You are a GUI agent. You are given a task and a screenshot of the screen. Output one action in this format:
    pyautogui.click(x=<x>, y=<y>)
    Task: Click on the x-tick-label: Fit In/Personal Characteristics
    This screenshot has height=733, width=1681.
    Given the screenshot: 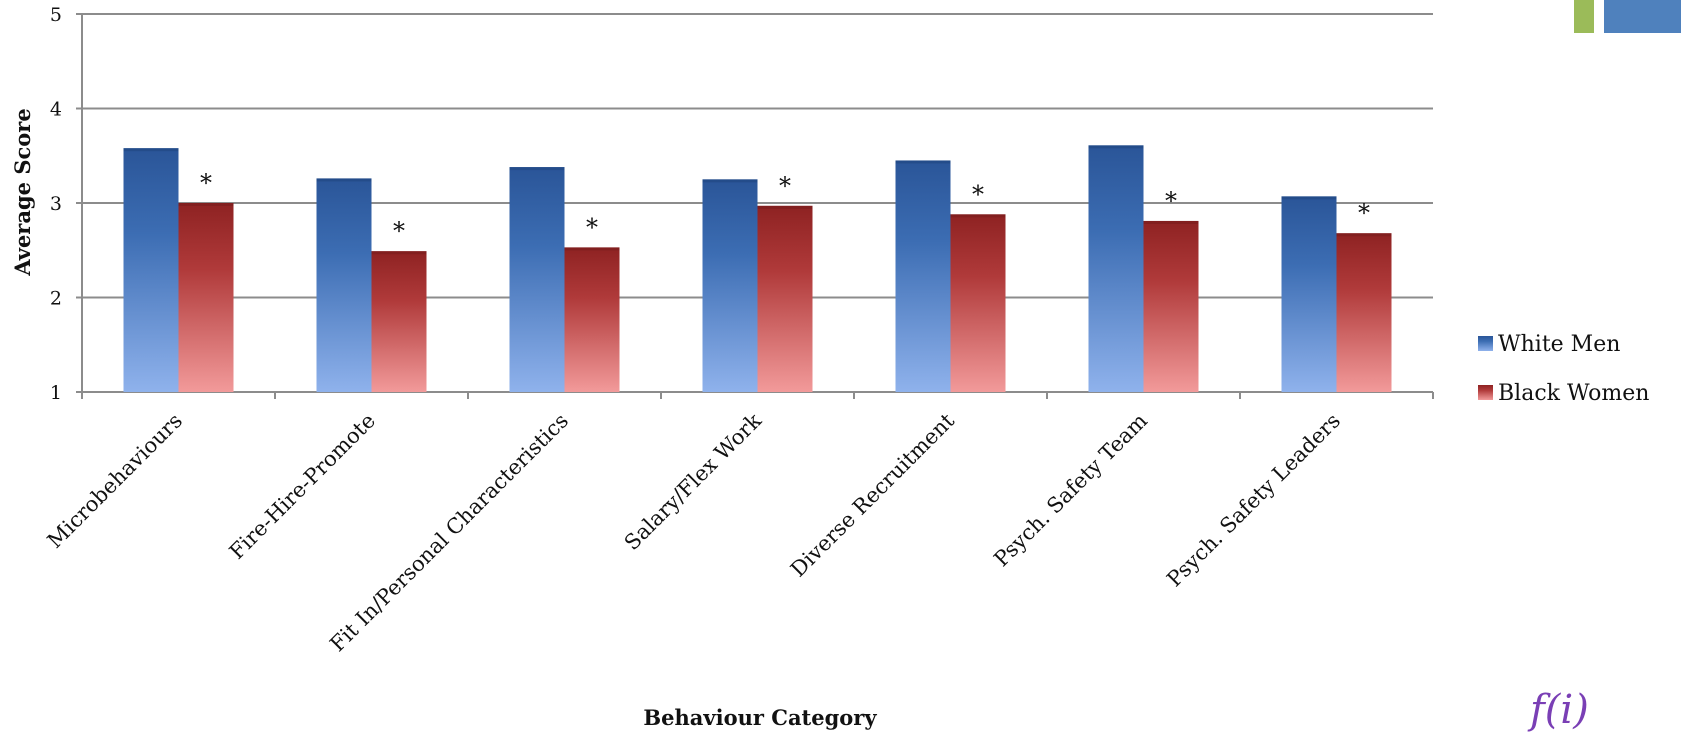 What is the action you would take?
    pyautogui.click(x=449, y=533)
    